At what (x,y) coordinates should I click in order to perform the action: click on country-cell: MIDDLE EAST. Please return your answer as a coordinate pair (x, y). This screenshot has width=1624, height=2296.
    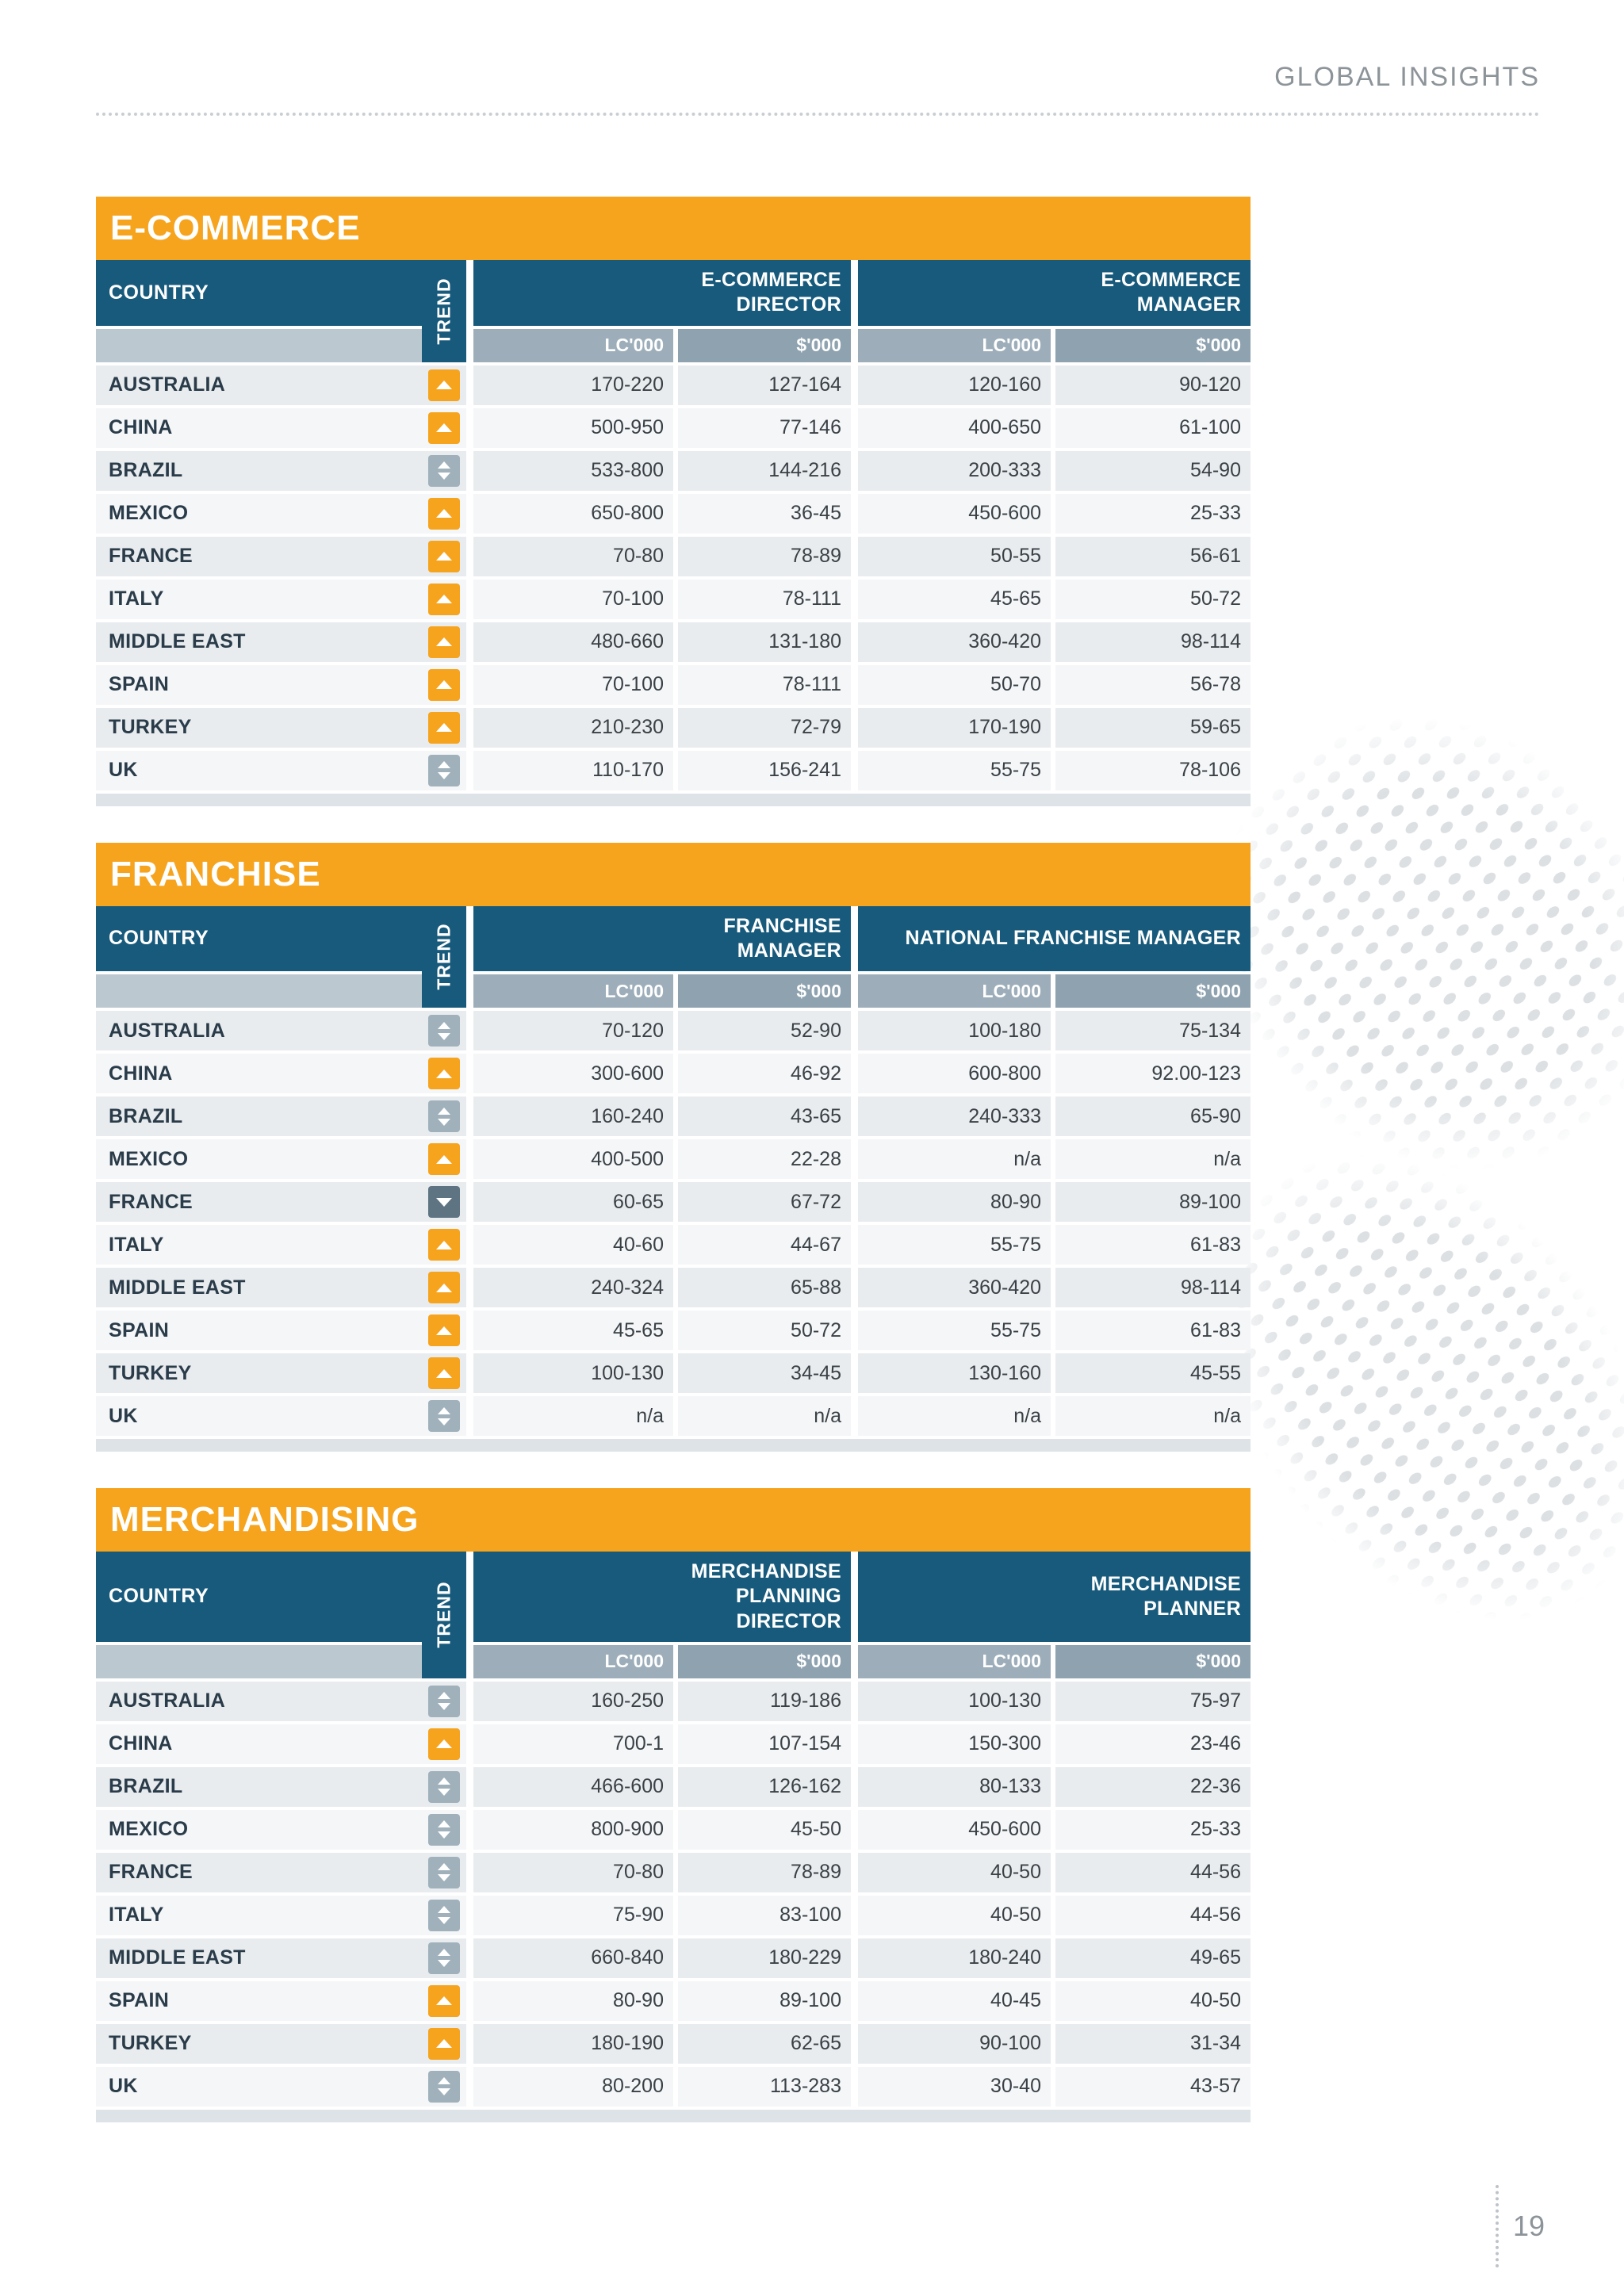
    Looking at the image, I should click on (259, 642).